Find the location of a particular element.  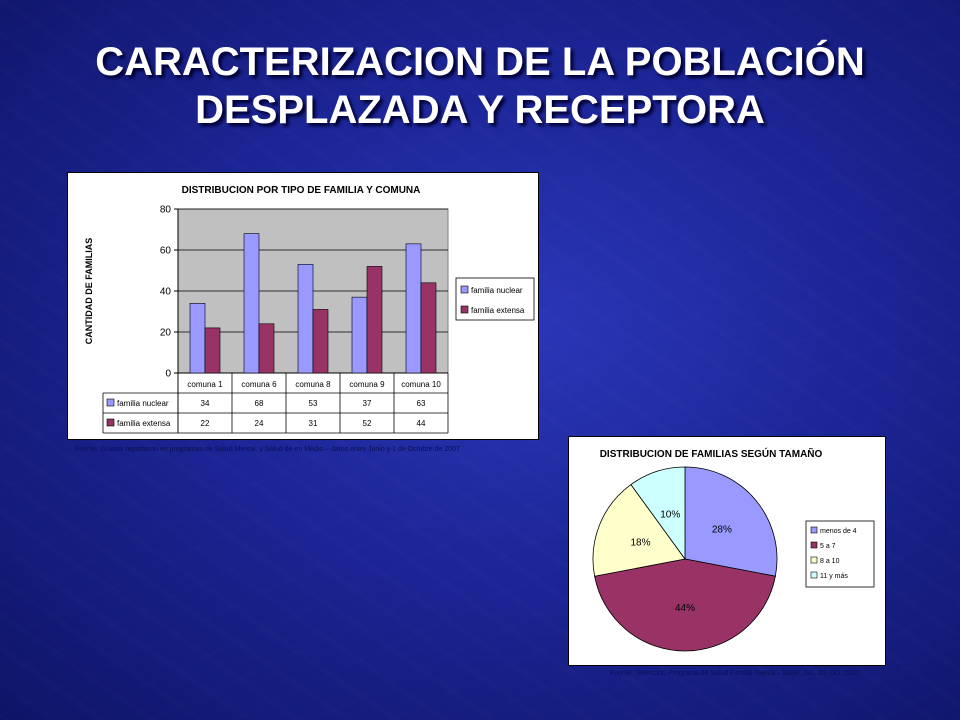

category-label-4: comuna 10 is located at coordinates (421, 384).